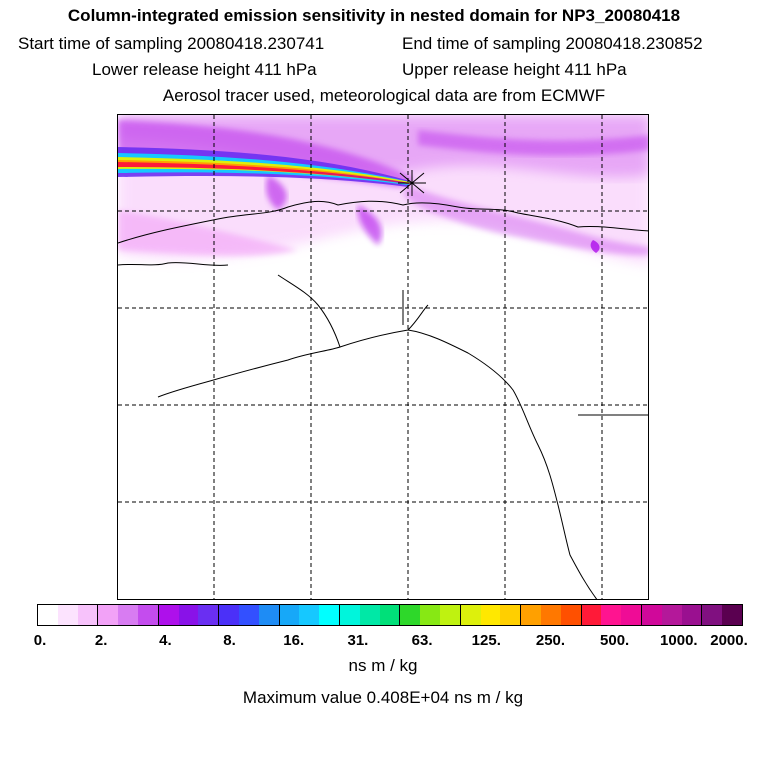 The width and height of the screenshot is (768, 768). I want to click on colorbar-tick-label: 1000., so click(679, 640).